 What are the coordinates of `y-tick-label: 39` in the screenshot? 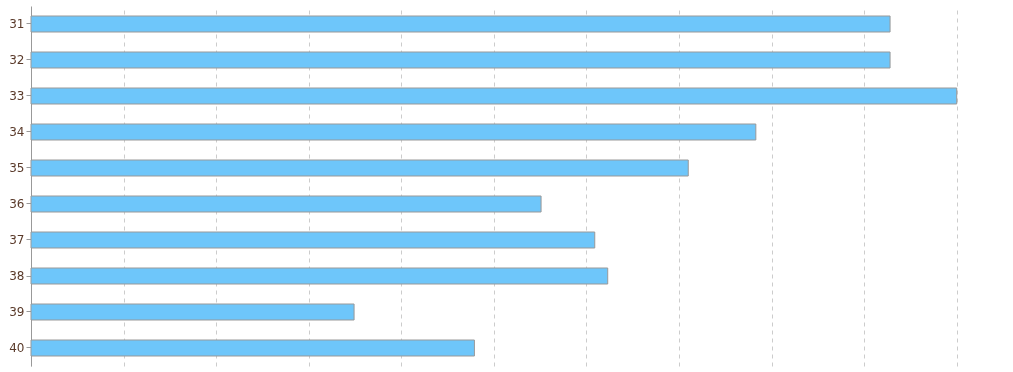 It's located at (17, 312).